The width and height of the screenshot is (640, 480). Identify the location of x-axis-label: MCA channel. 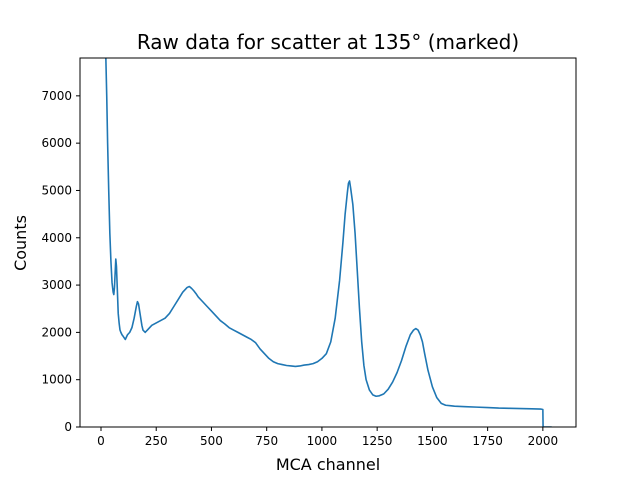
(328, 464).